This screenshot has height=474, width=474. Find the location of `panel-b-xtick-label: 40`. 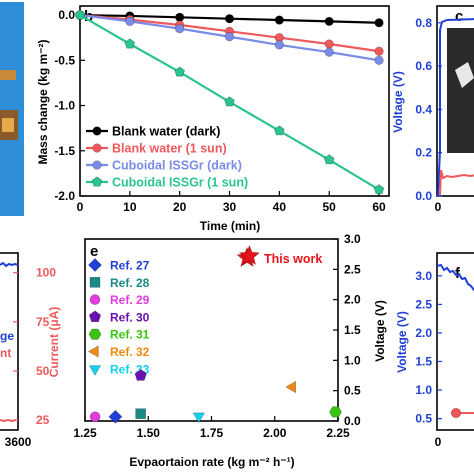

panel-b-xtick-label: 40 is located at coordinates (280, 207).